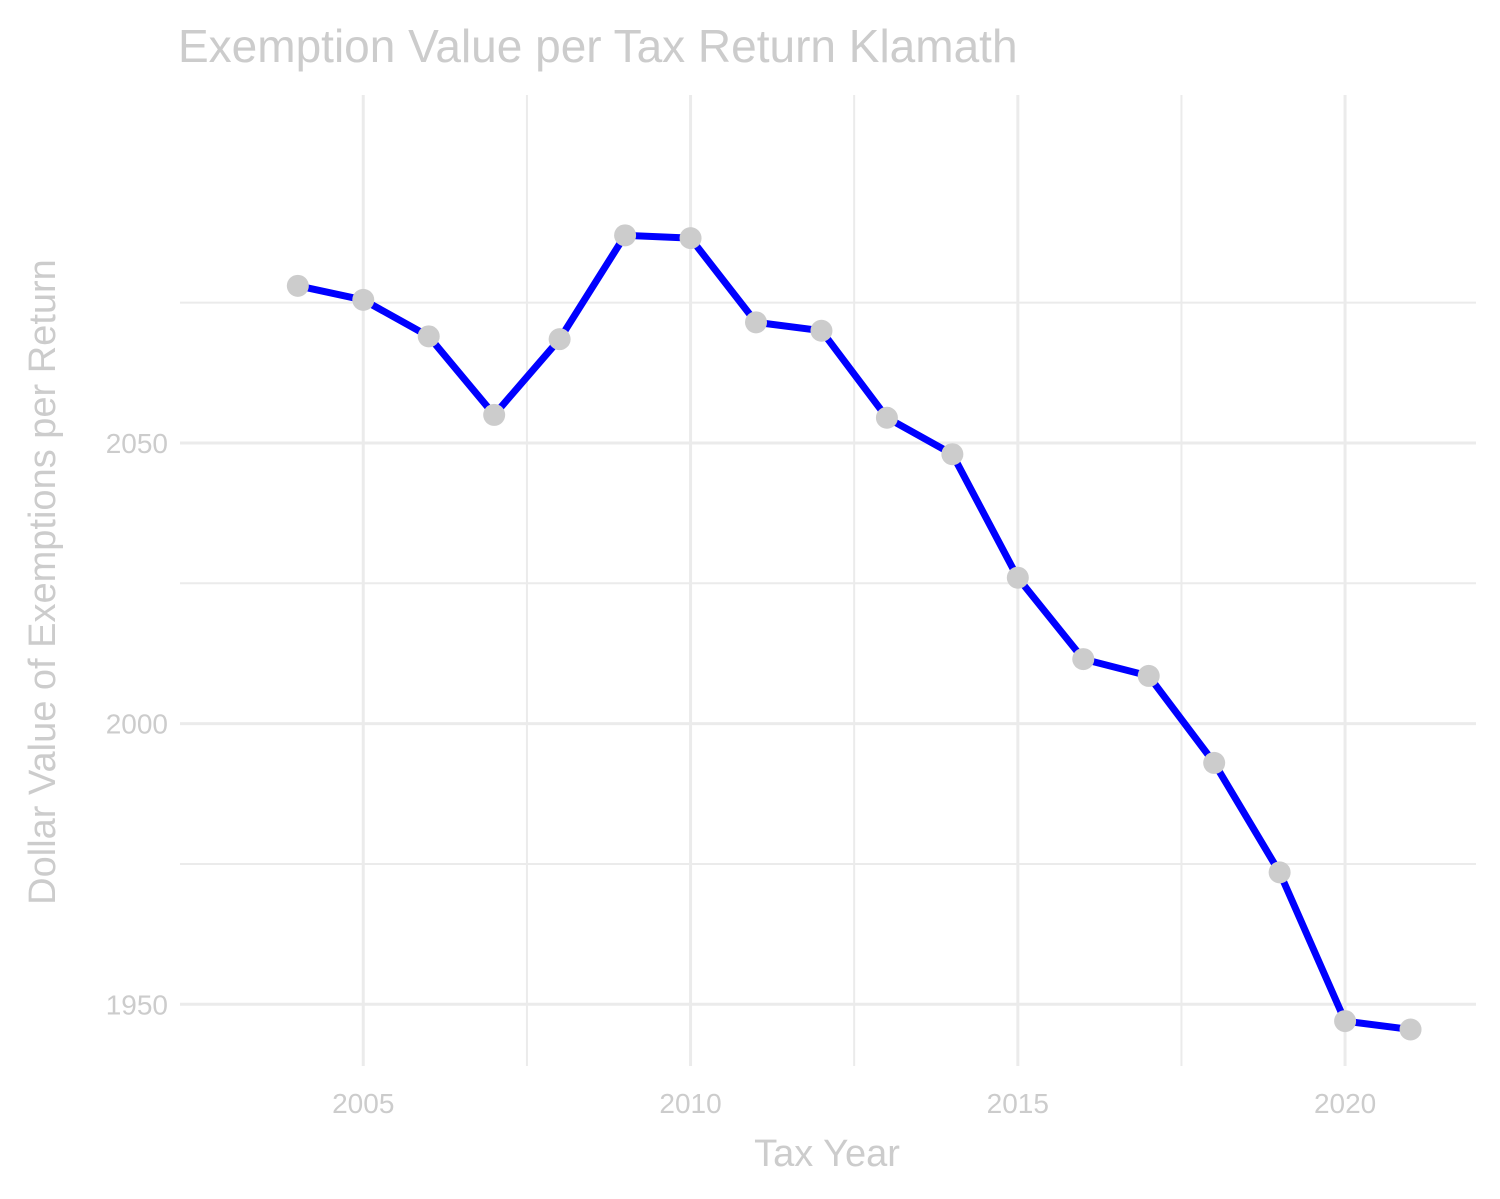 The image size is (1500, 1199). I want to click on x-axis-title: Tax Year, so click(827, 1154).